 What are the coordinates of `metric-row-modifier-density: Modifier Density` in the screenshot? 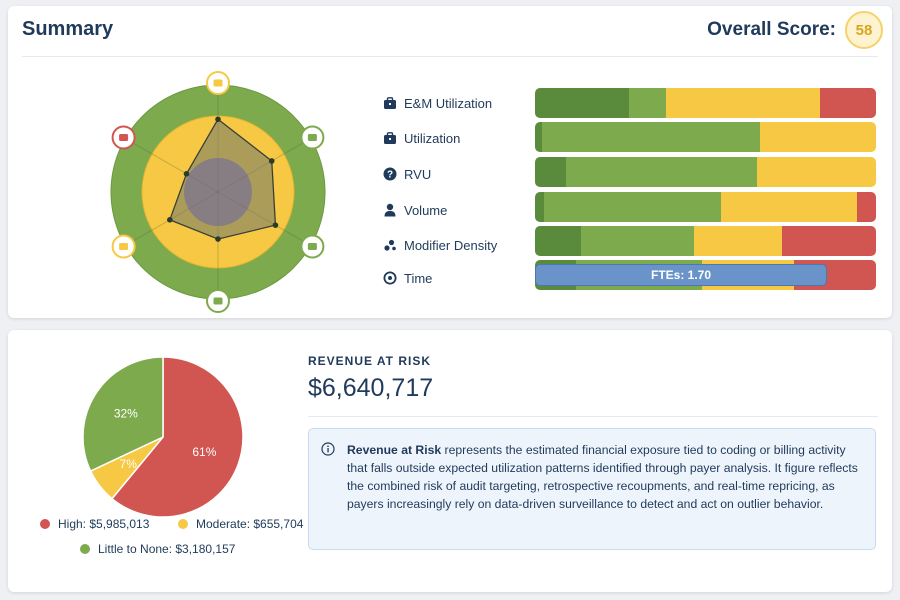 It's located at (439, 245).